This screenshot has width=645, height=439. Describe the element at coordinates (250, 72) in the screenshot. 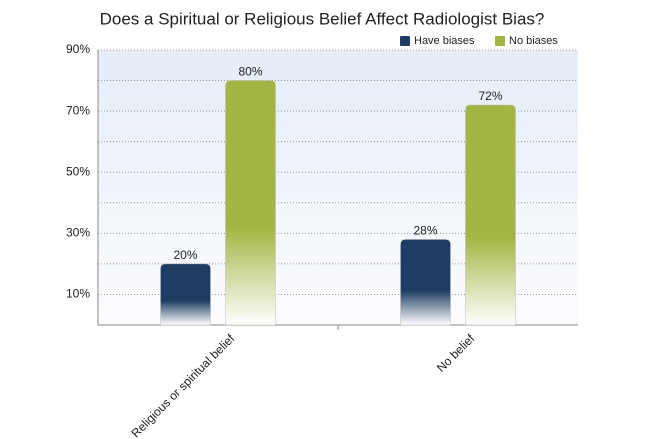

I see `data-label: 80%` at that location.